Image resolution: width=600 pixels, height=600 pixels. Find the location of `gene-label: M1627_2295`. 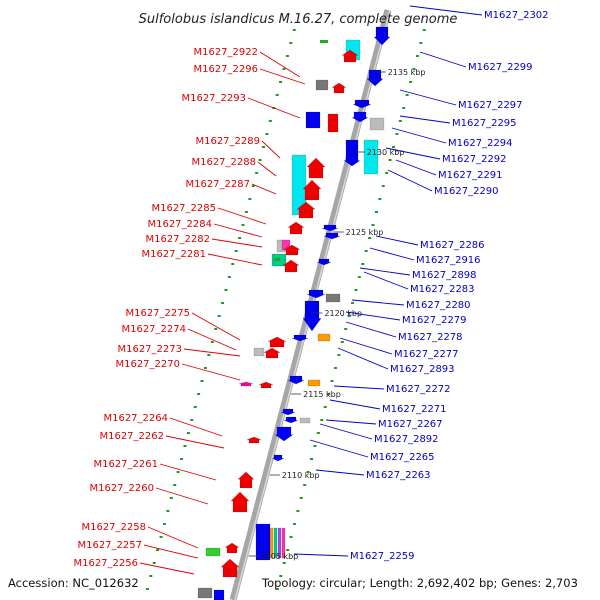

gene-label: M1627_2295 is located at coordinates (484, 123).